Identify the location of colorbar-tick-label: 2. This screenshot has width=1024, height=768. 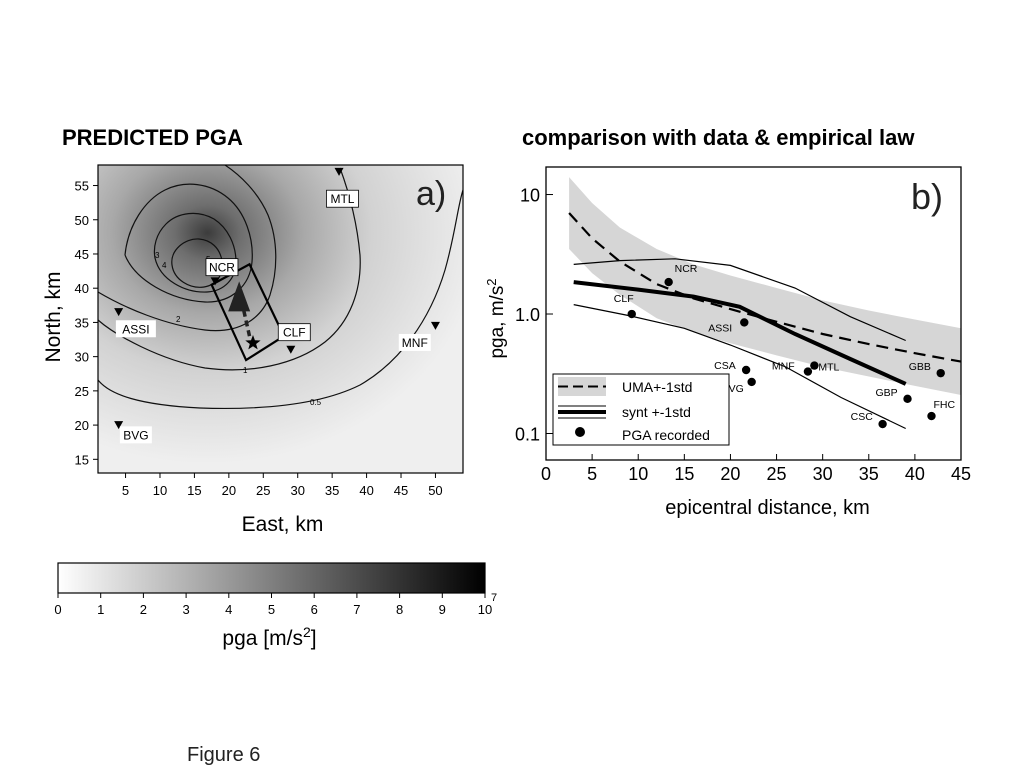
(143, 609).